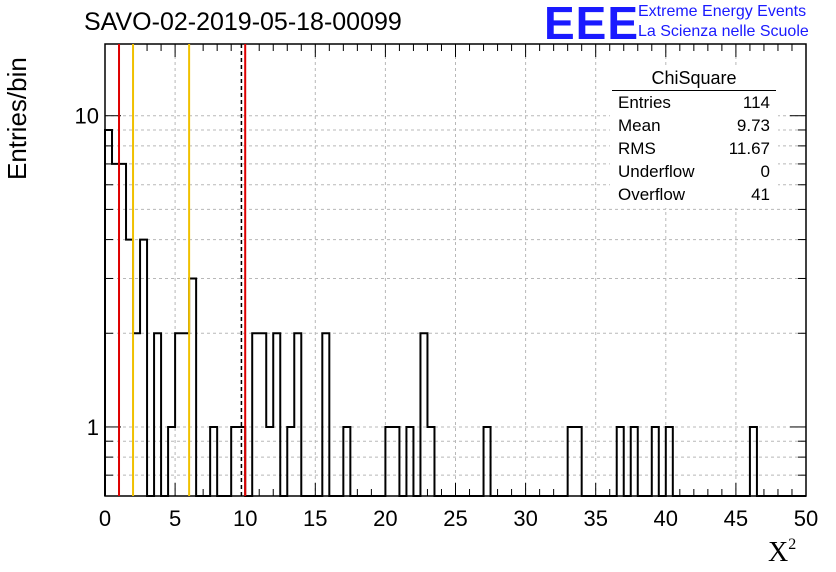 The width and height of the screenshot is (836, 572). Describe the element at coordinates (694, 137) in the screenshot. I see `stats-box-background` at that location.